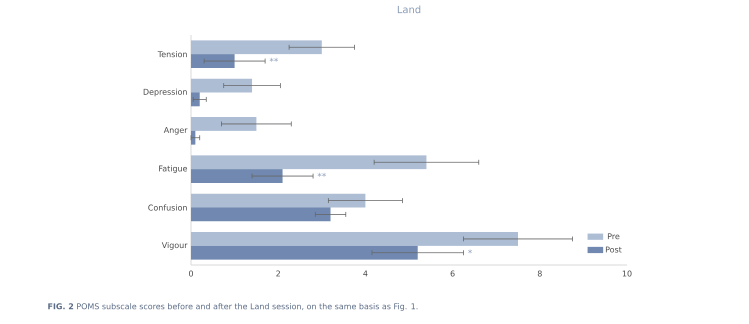 The image size is (749, 324). What do you see at coordinates (409, 10) in the screenshot?
I see `chart-title: Land` at bounding box center [409, 10].